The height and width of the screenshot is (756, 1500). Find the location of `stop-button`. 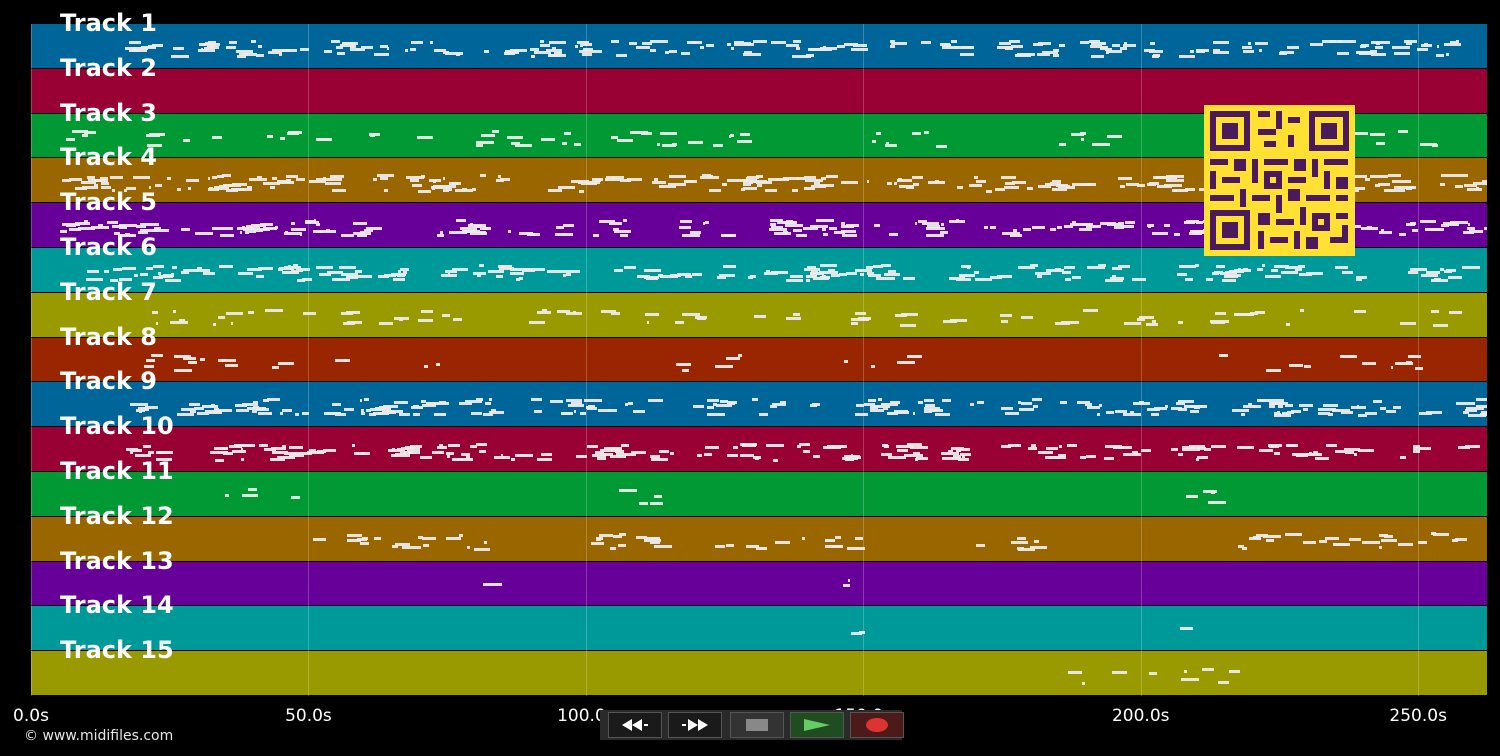

stop-button is located at coordinates (757, 725).